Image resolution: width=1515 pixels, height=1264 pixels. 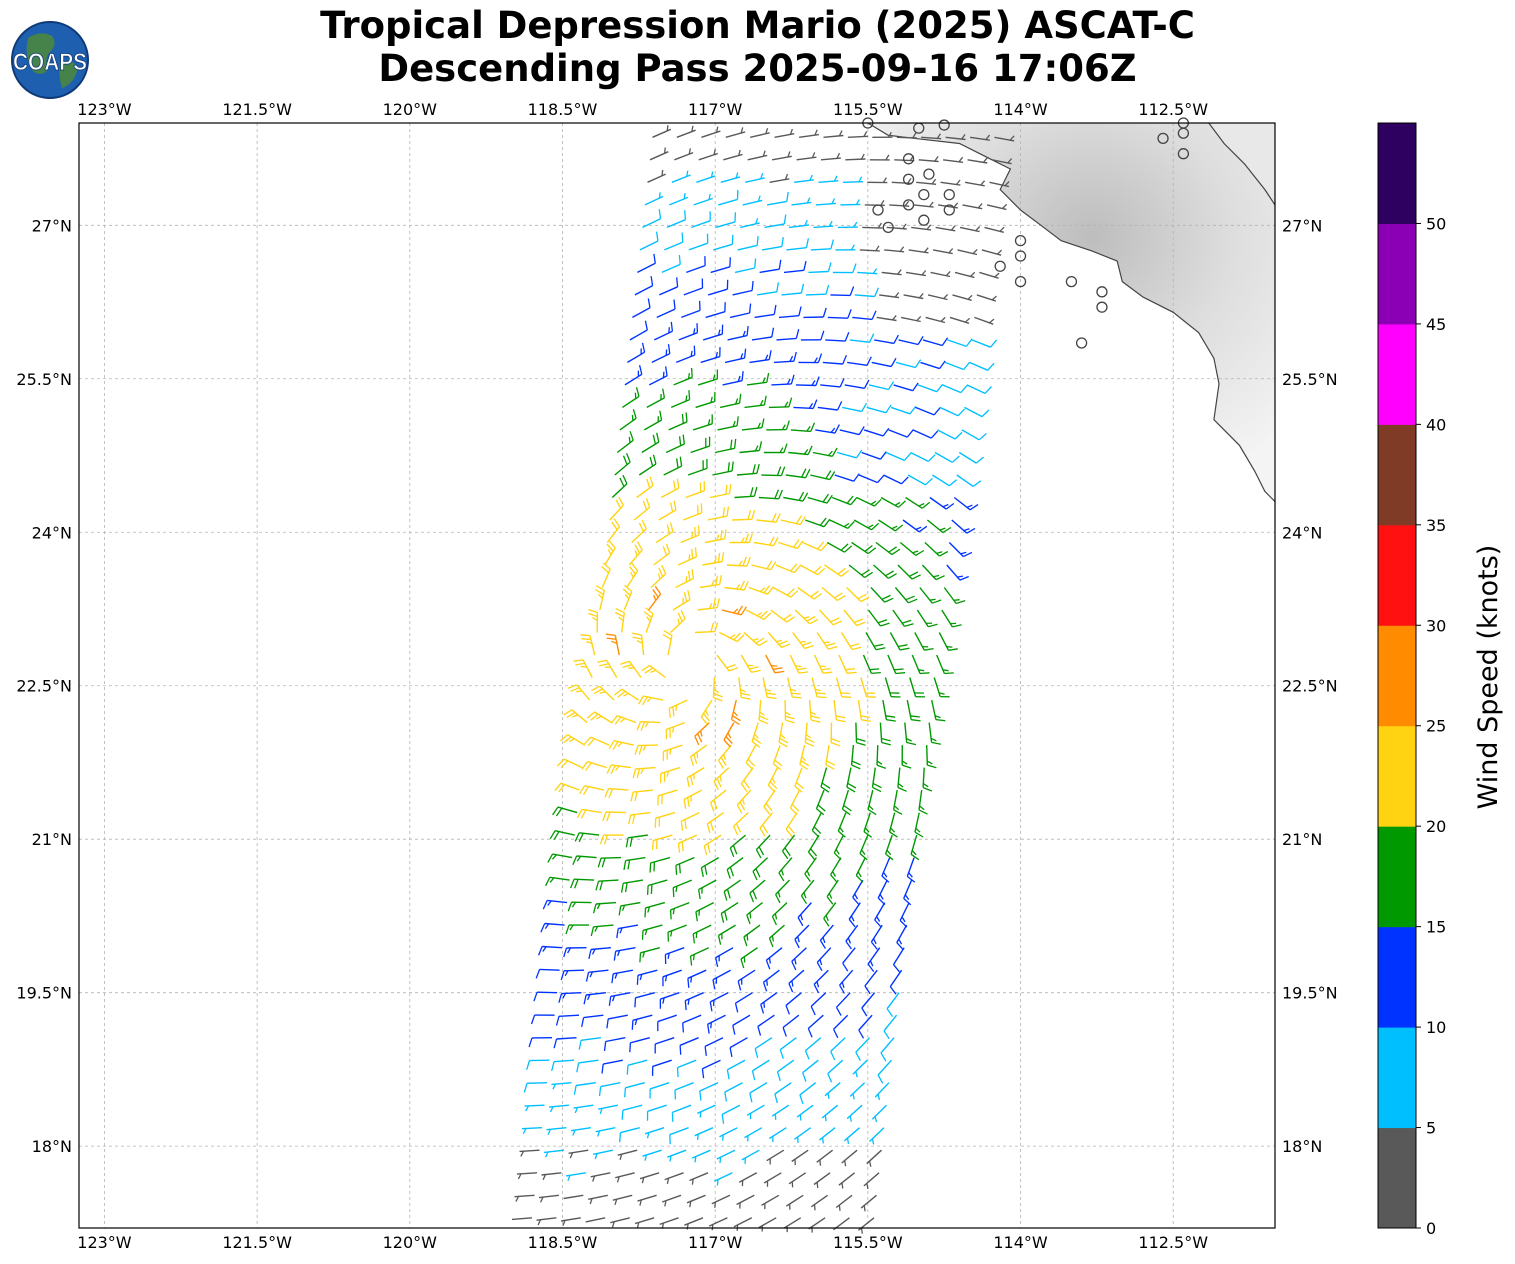 I want to click on colorbar-tick-label: 50, so click(x=1436, y=223).